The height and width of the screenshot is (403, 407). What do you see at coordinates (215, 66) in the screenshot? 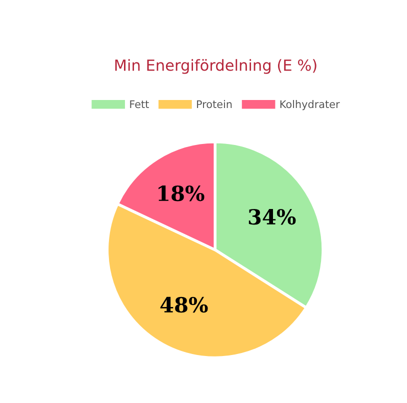
I see `chart-title: Min Energifördelning (E %)` at bounding box center [215, 66].